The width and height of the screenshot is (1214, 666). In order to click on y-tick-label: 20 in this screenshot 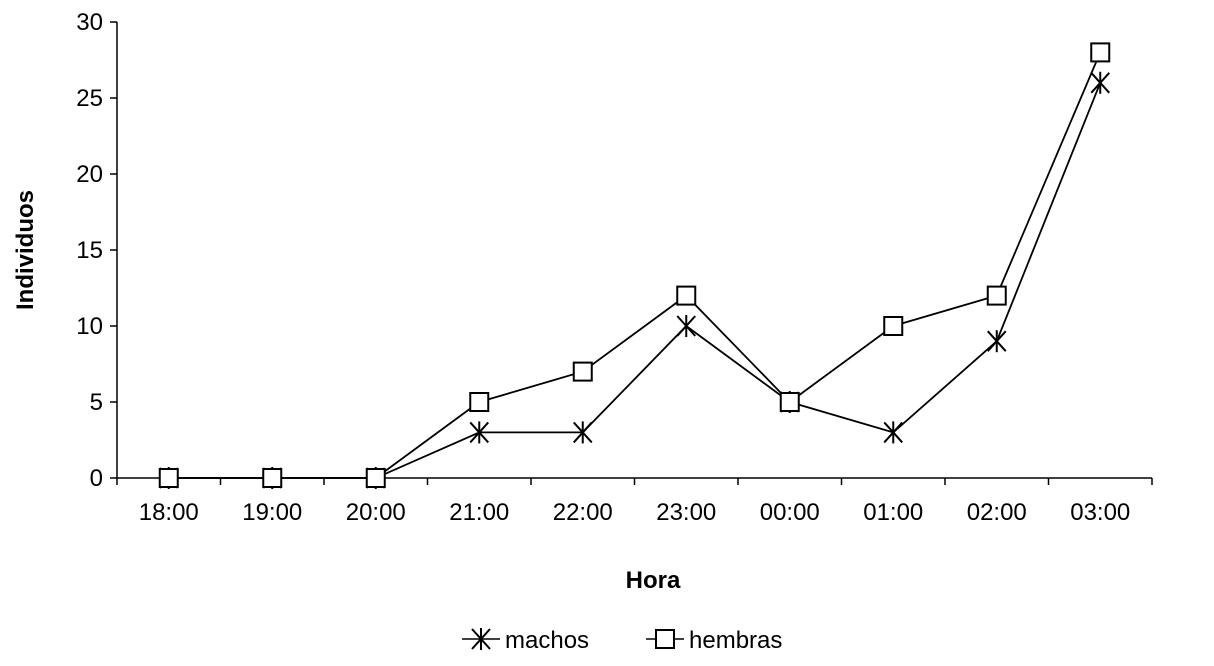, I will do `click(89, 174)`.